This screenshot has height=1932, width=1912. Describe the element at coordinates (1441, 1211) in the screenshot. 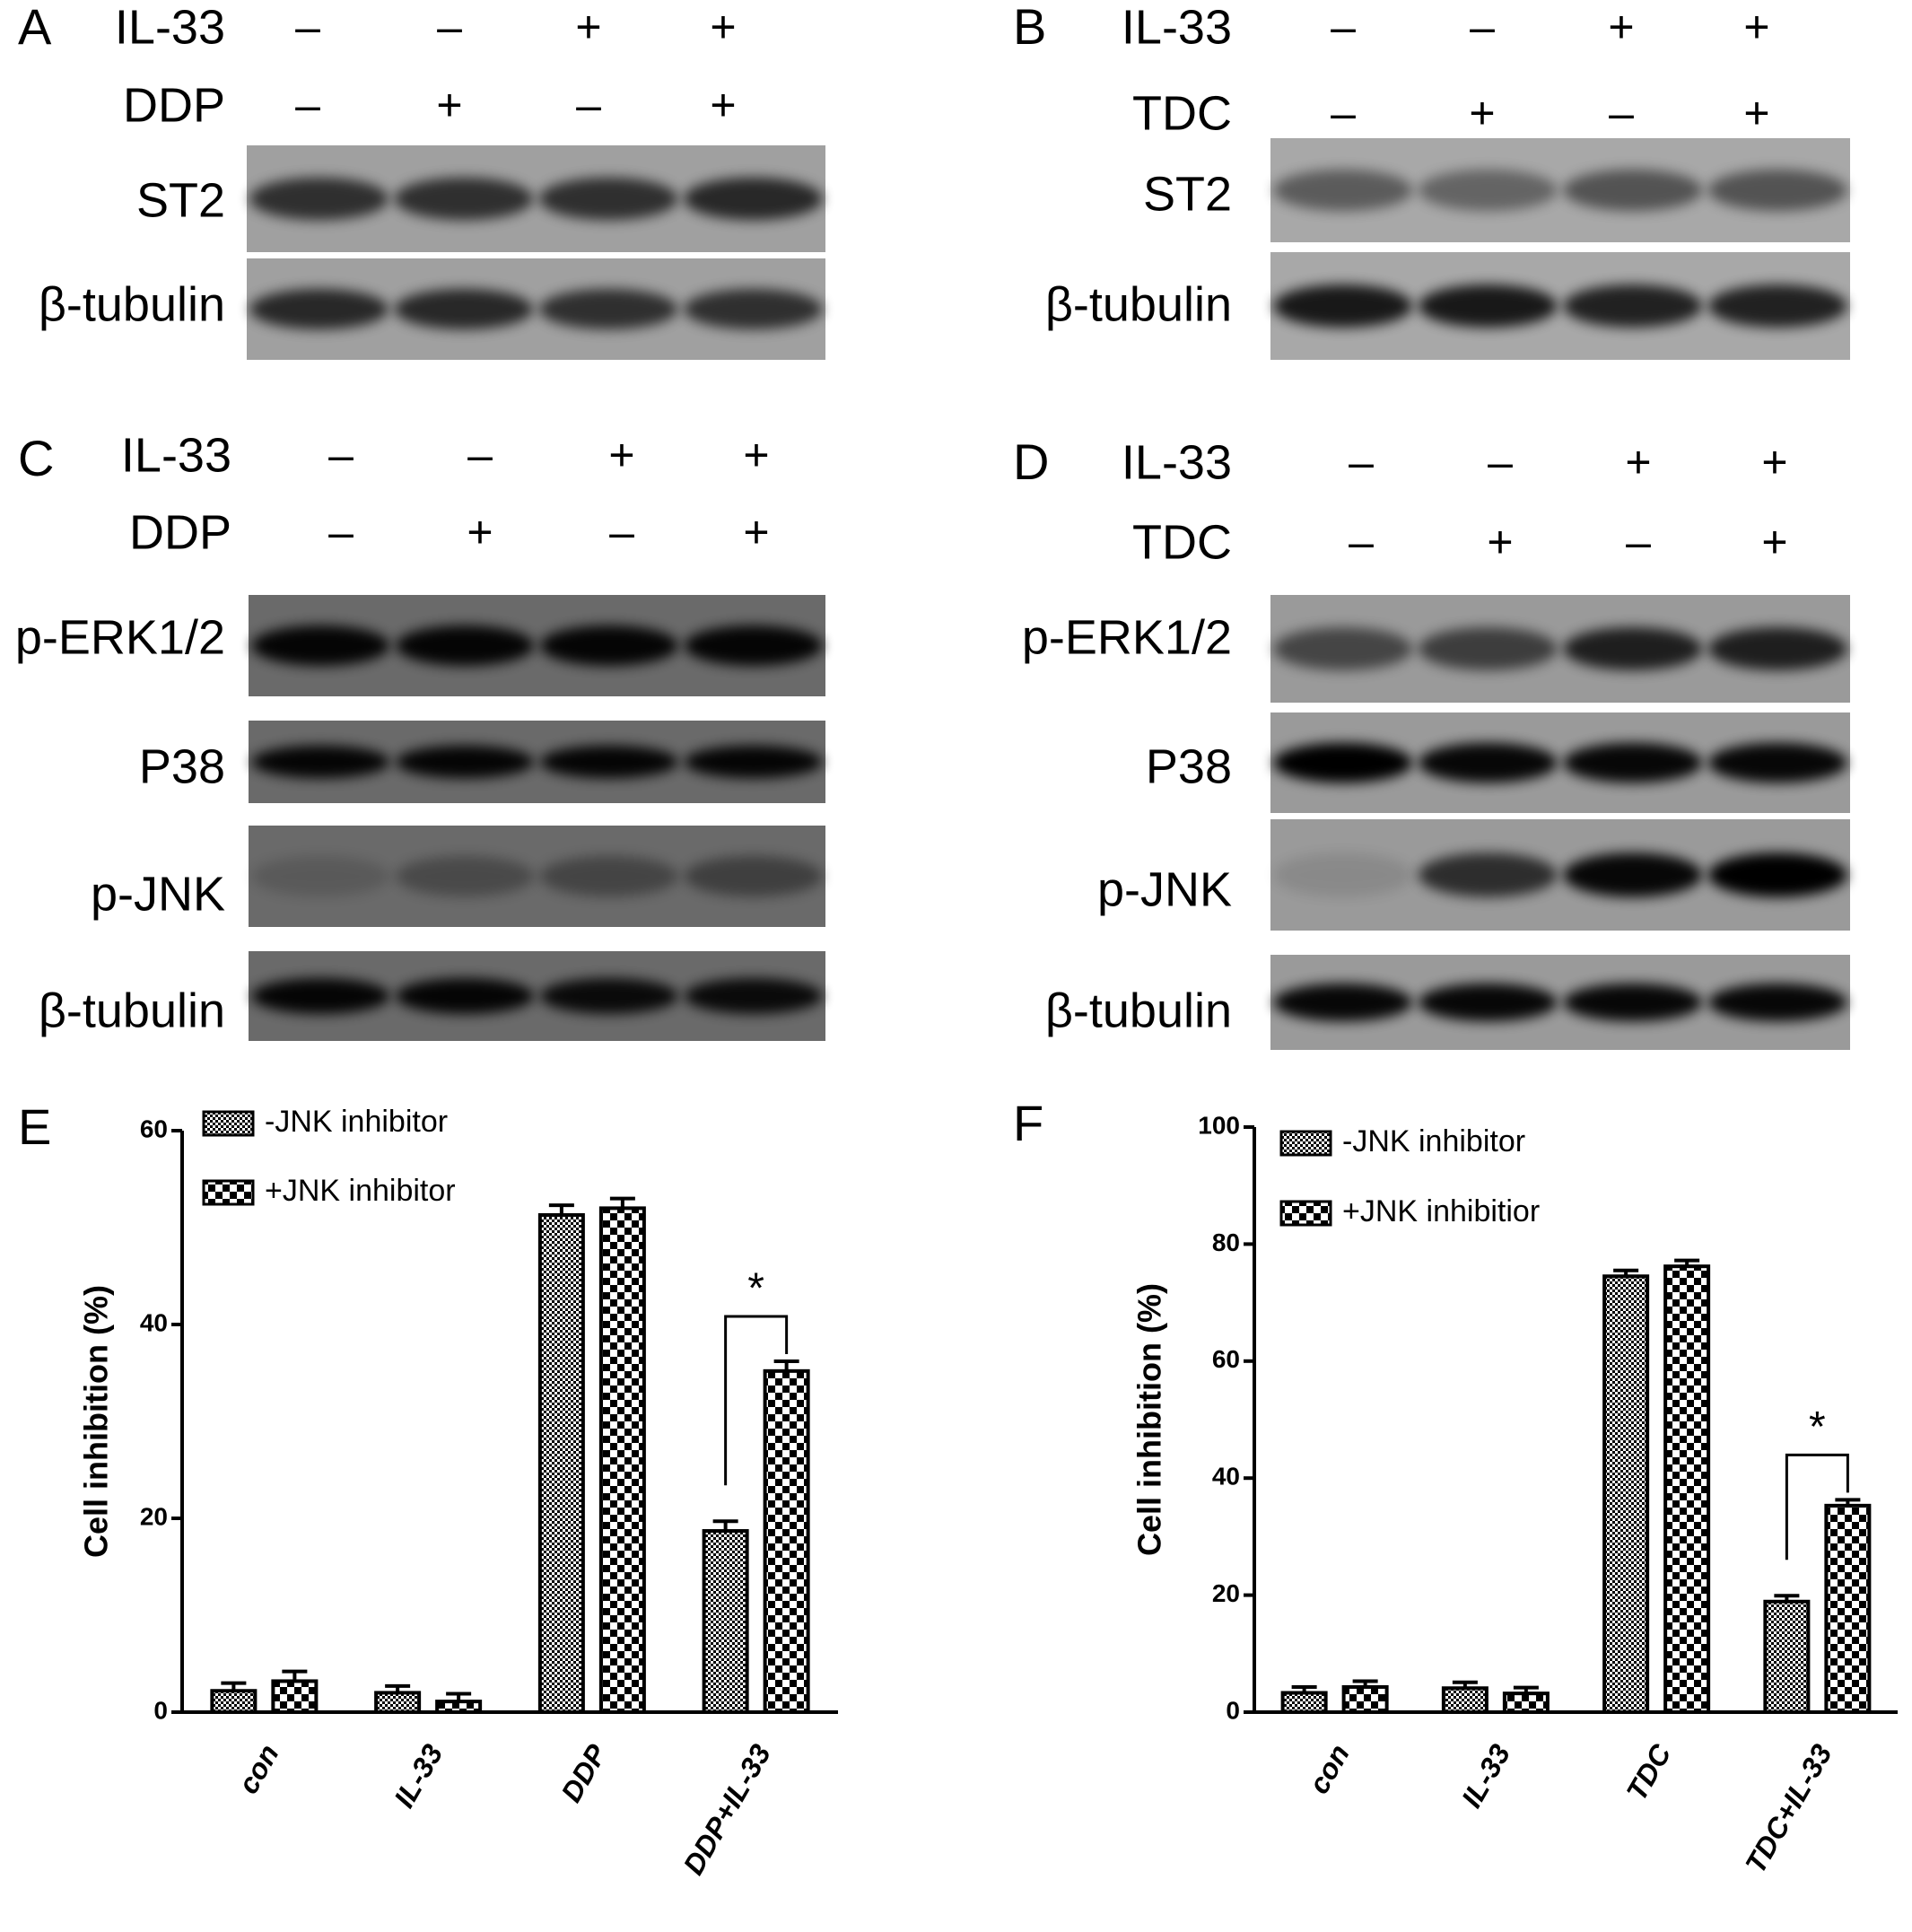

I see `legend-label: +JNK inhibitior` at that location.